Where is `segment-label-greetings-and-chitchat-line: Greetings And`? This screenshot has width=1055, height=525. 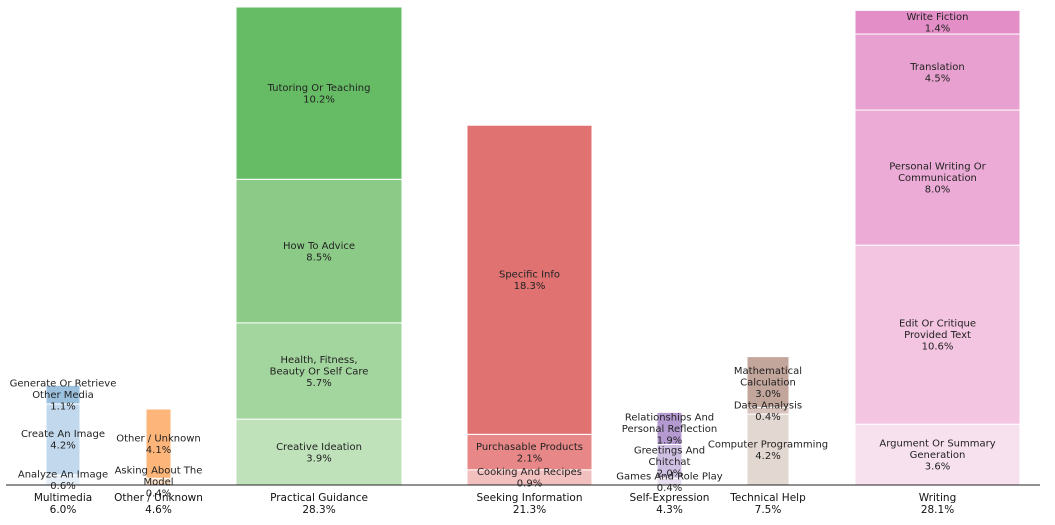 segment-label-greetings-and-chitchat-line: Greetings And is located at coordinates (669, 450).